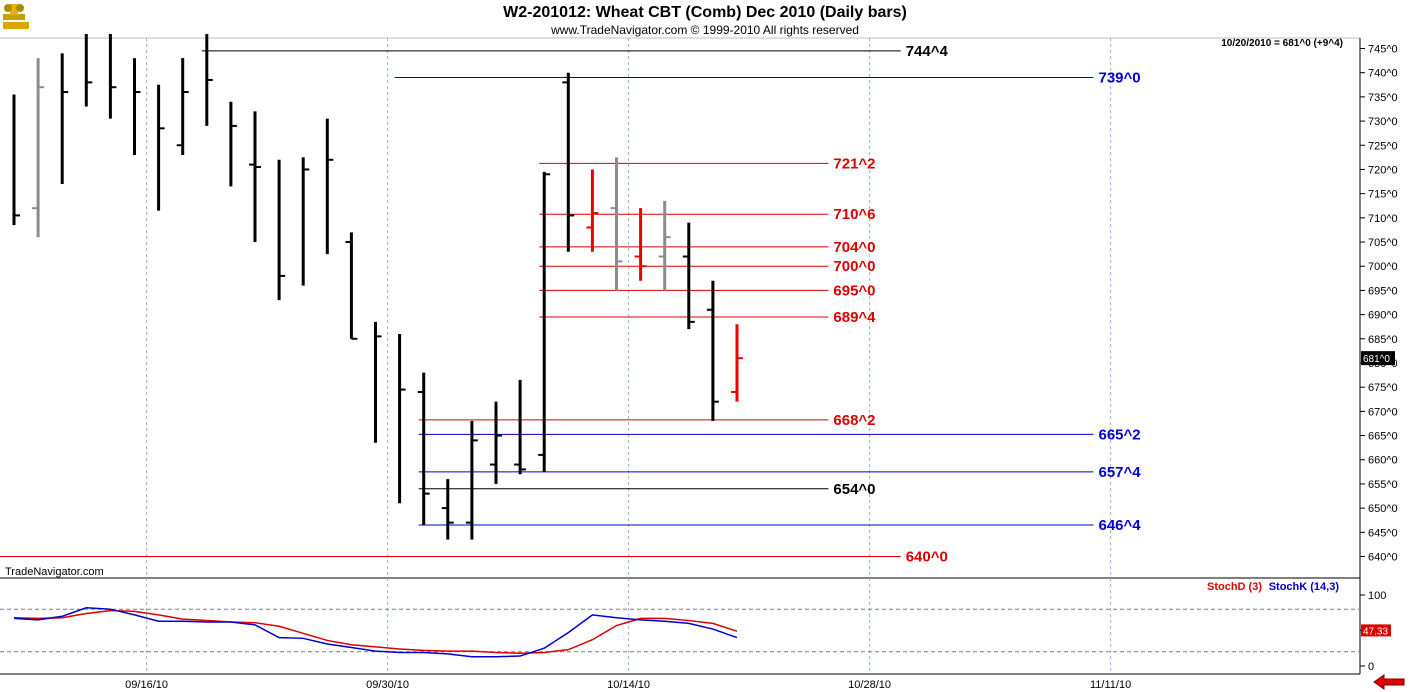 This screenshot has height=692, width=1410. What do you see at coordinates (387, 685) in the screenshot?
I see `x-tick-label: 09/30/10` at bounding box center [387, 685].